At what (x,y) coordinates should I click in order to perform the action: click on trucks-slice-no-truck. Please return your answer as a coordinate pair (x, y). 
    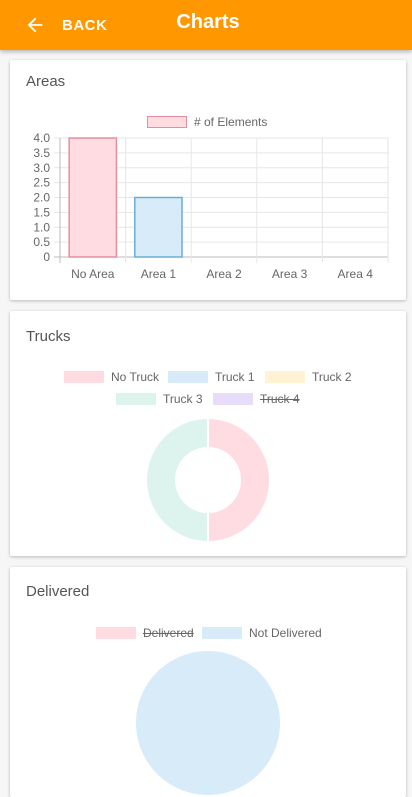
    Looking at the image, I should click on (239, 480).